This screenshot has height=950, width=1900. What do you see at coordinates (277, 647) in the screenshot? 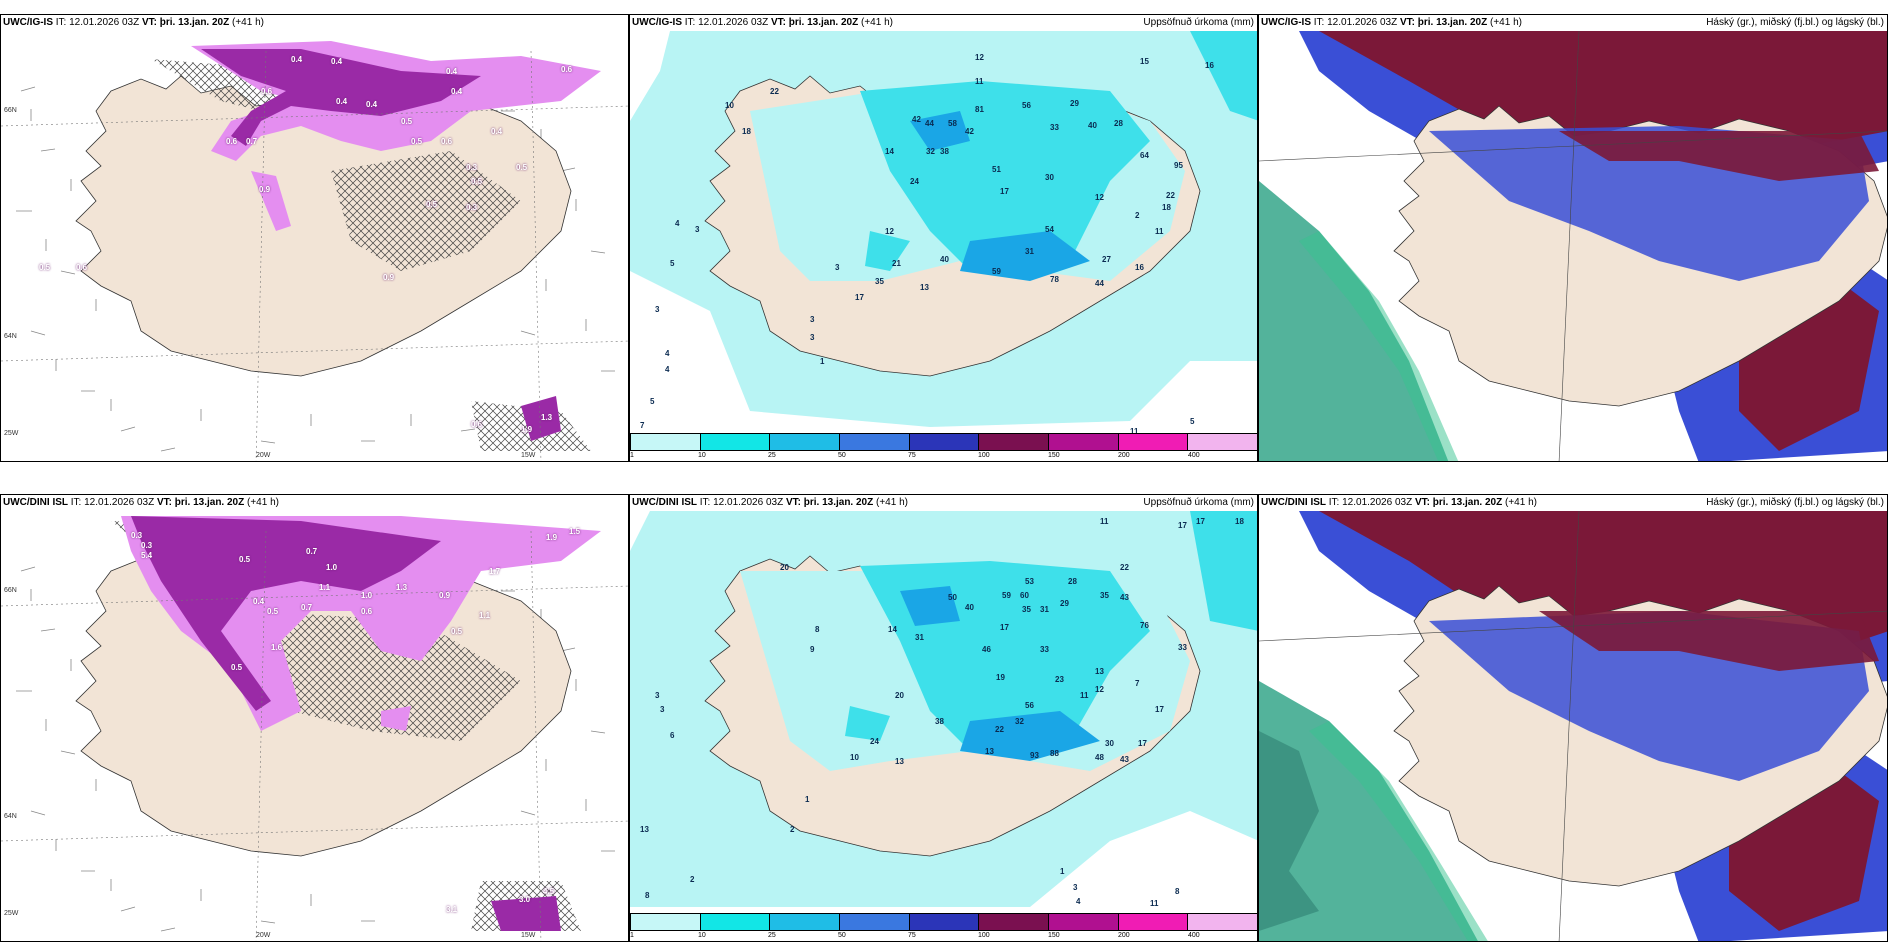
I see `snow-value: 1.6` at bounding box center [277, 647].